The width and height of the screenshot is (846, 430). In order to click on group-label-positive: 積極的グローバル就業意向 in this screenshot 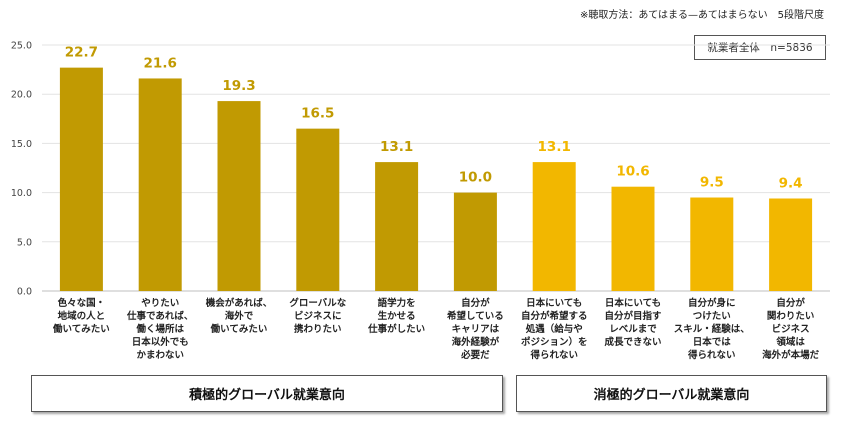, I will do `click(267, 393)`.